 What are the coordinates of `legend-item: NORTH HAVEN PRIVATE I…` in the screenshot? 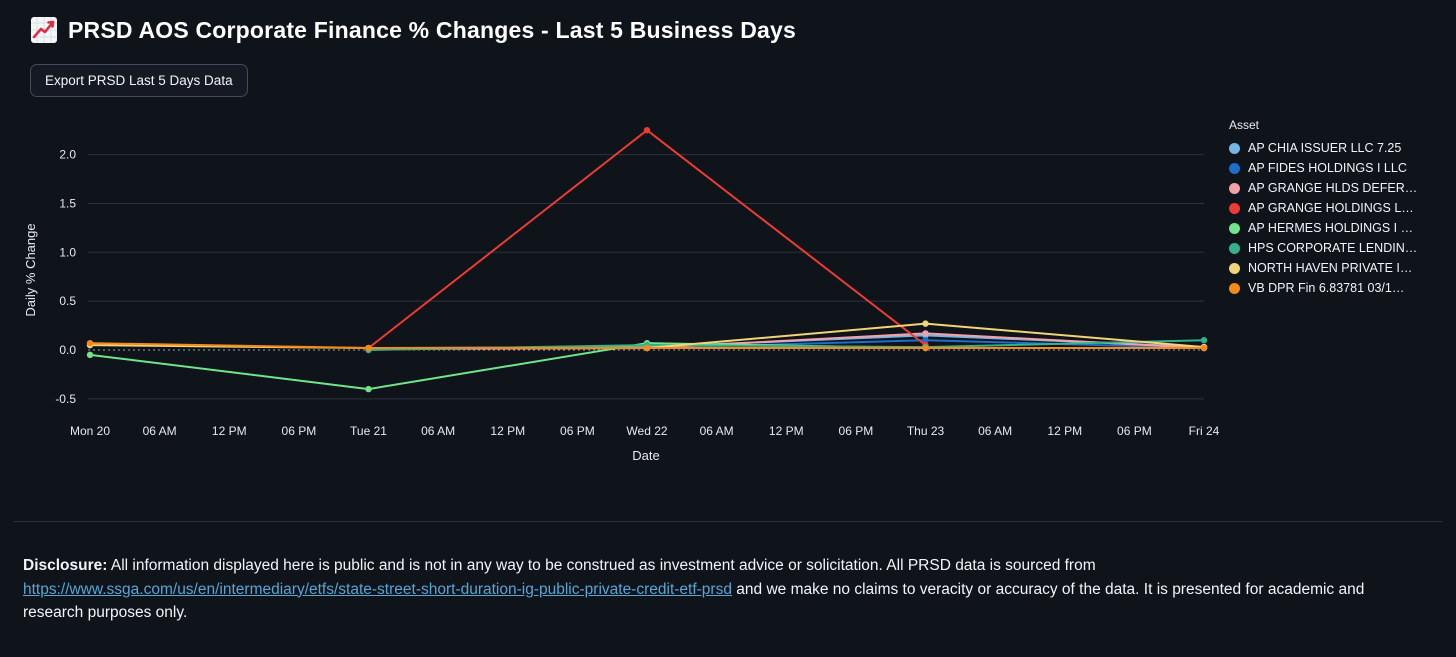 It's located at (1320, 268).